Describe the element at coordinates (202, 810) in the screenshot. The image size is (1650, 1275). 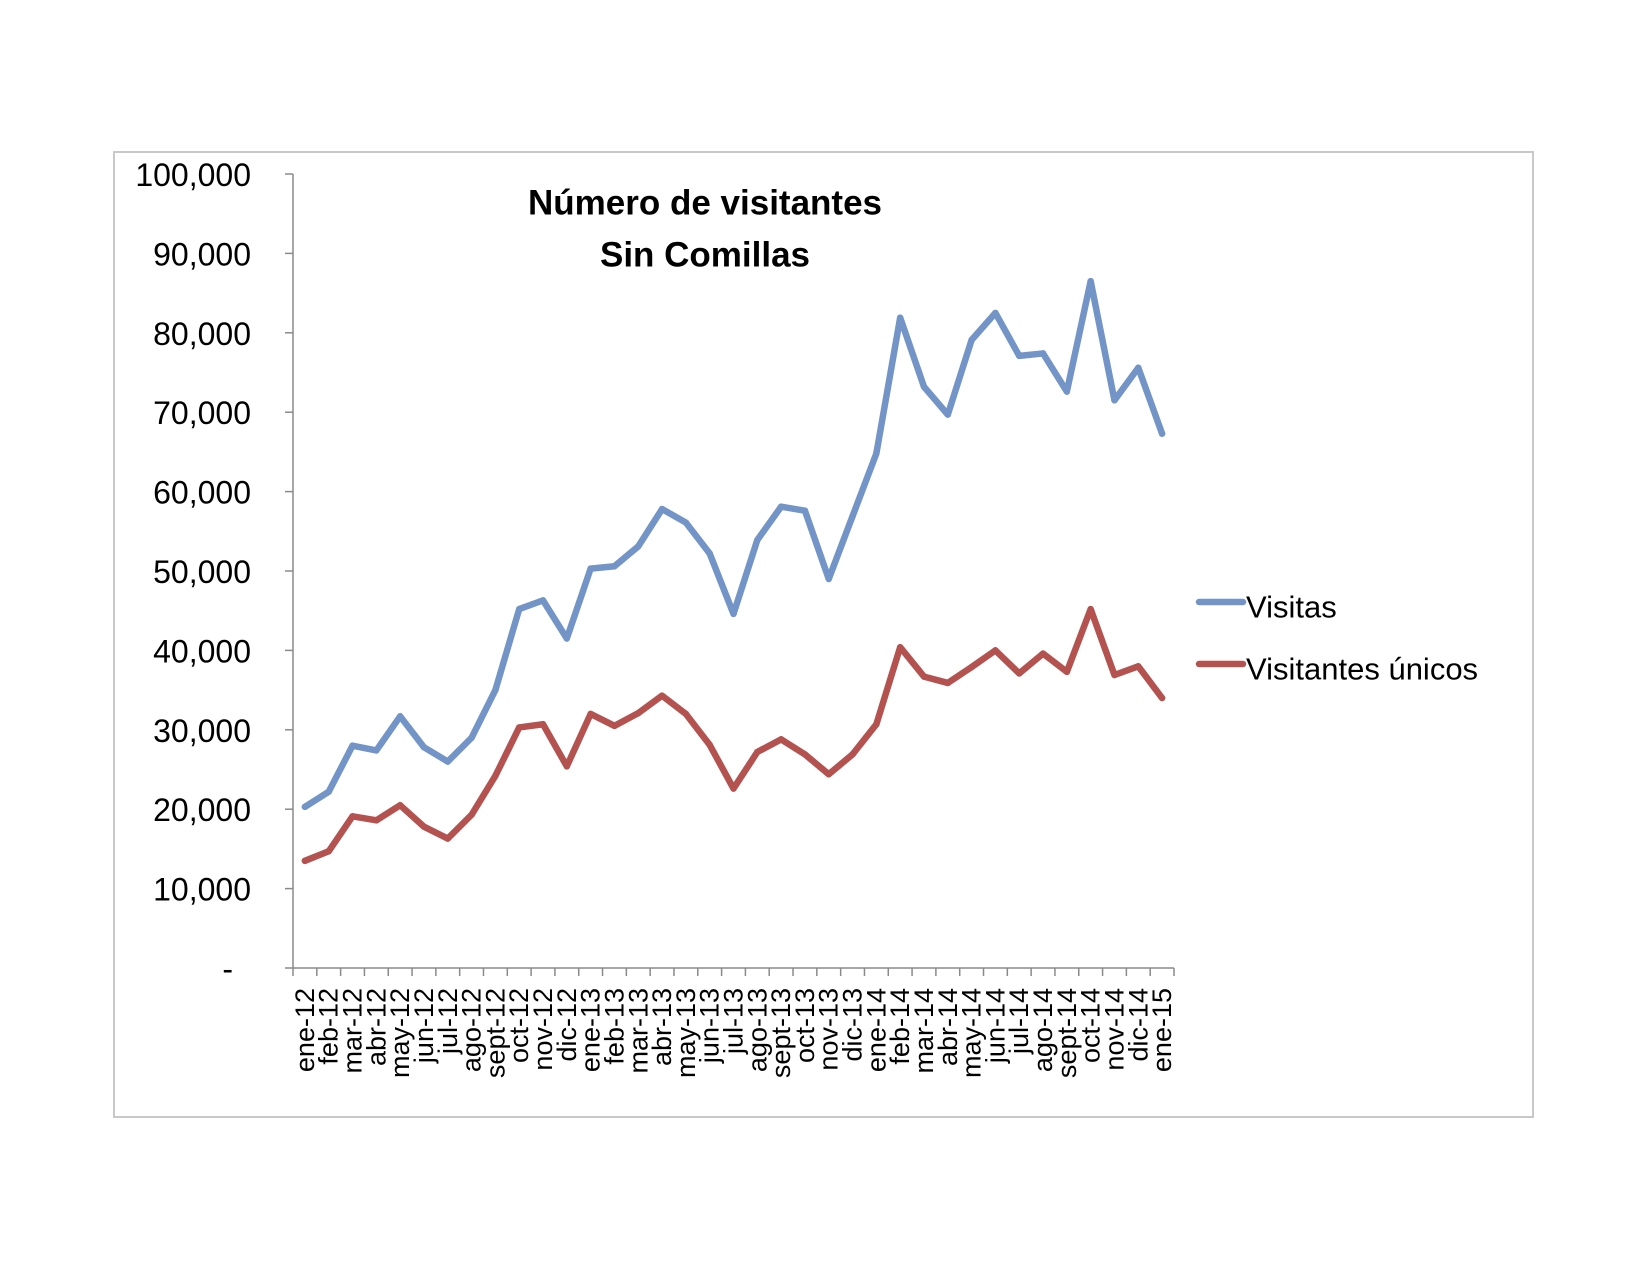
I see `y-tick-label: 20,000` at that location.